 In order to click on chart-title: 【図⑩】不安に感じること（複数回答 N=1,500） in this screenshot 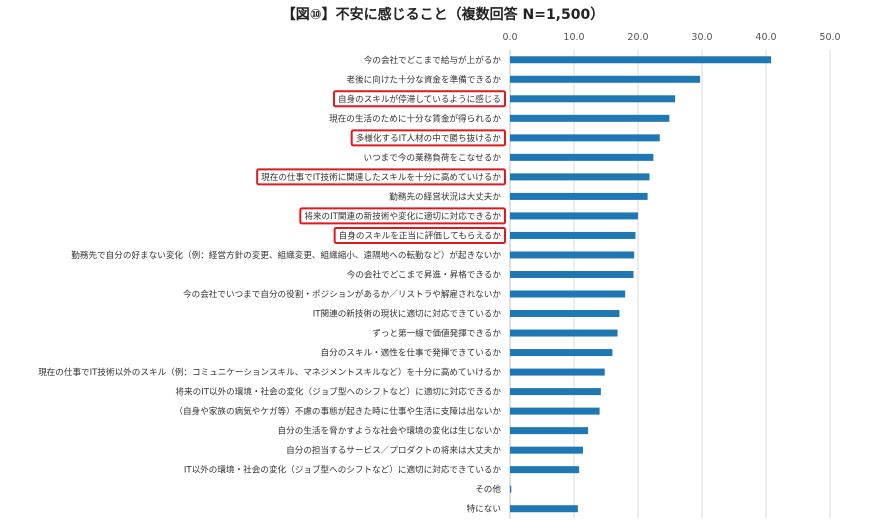, I will do `click(443, 15)`.